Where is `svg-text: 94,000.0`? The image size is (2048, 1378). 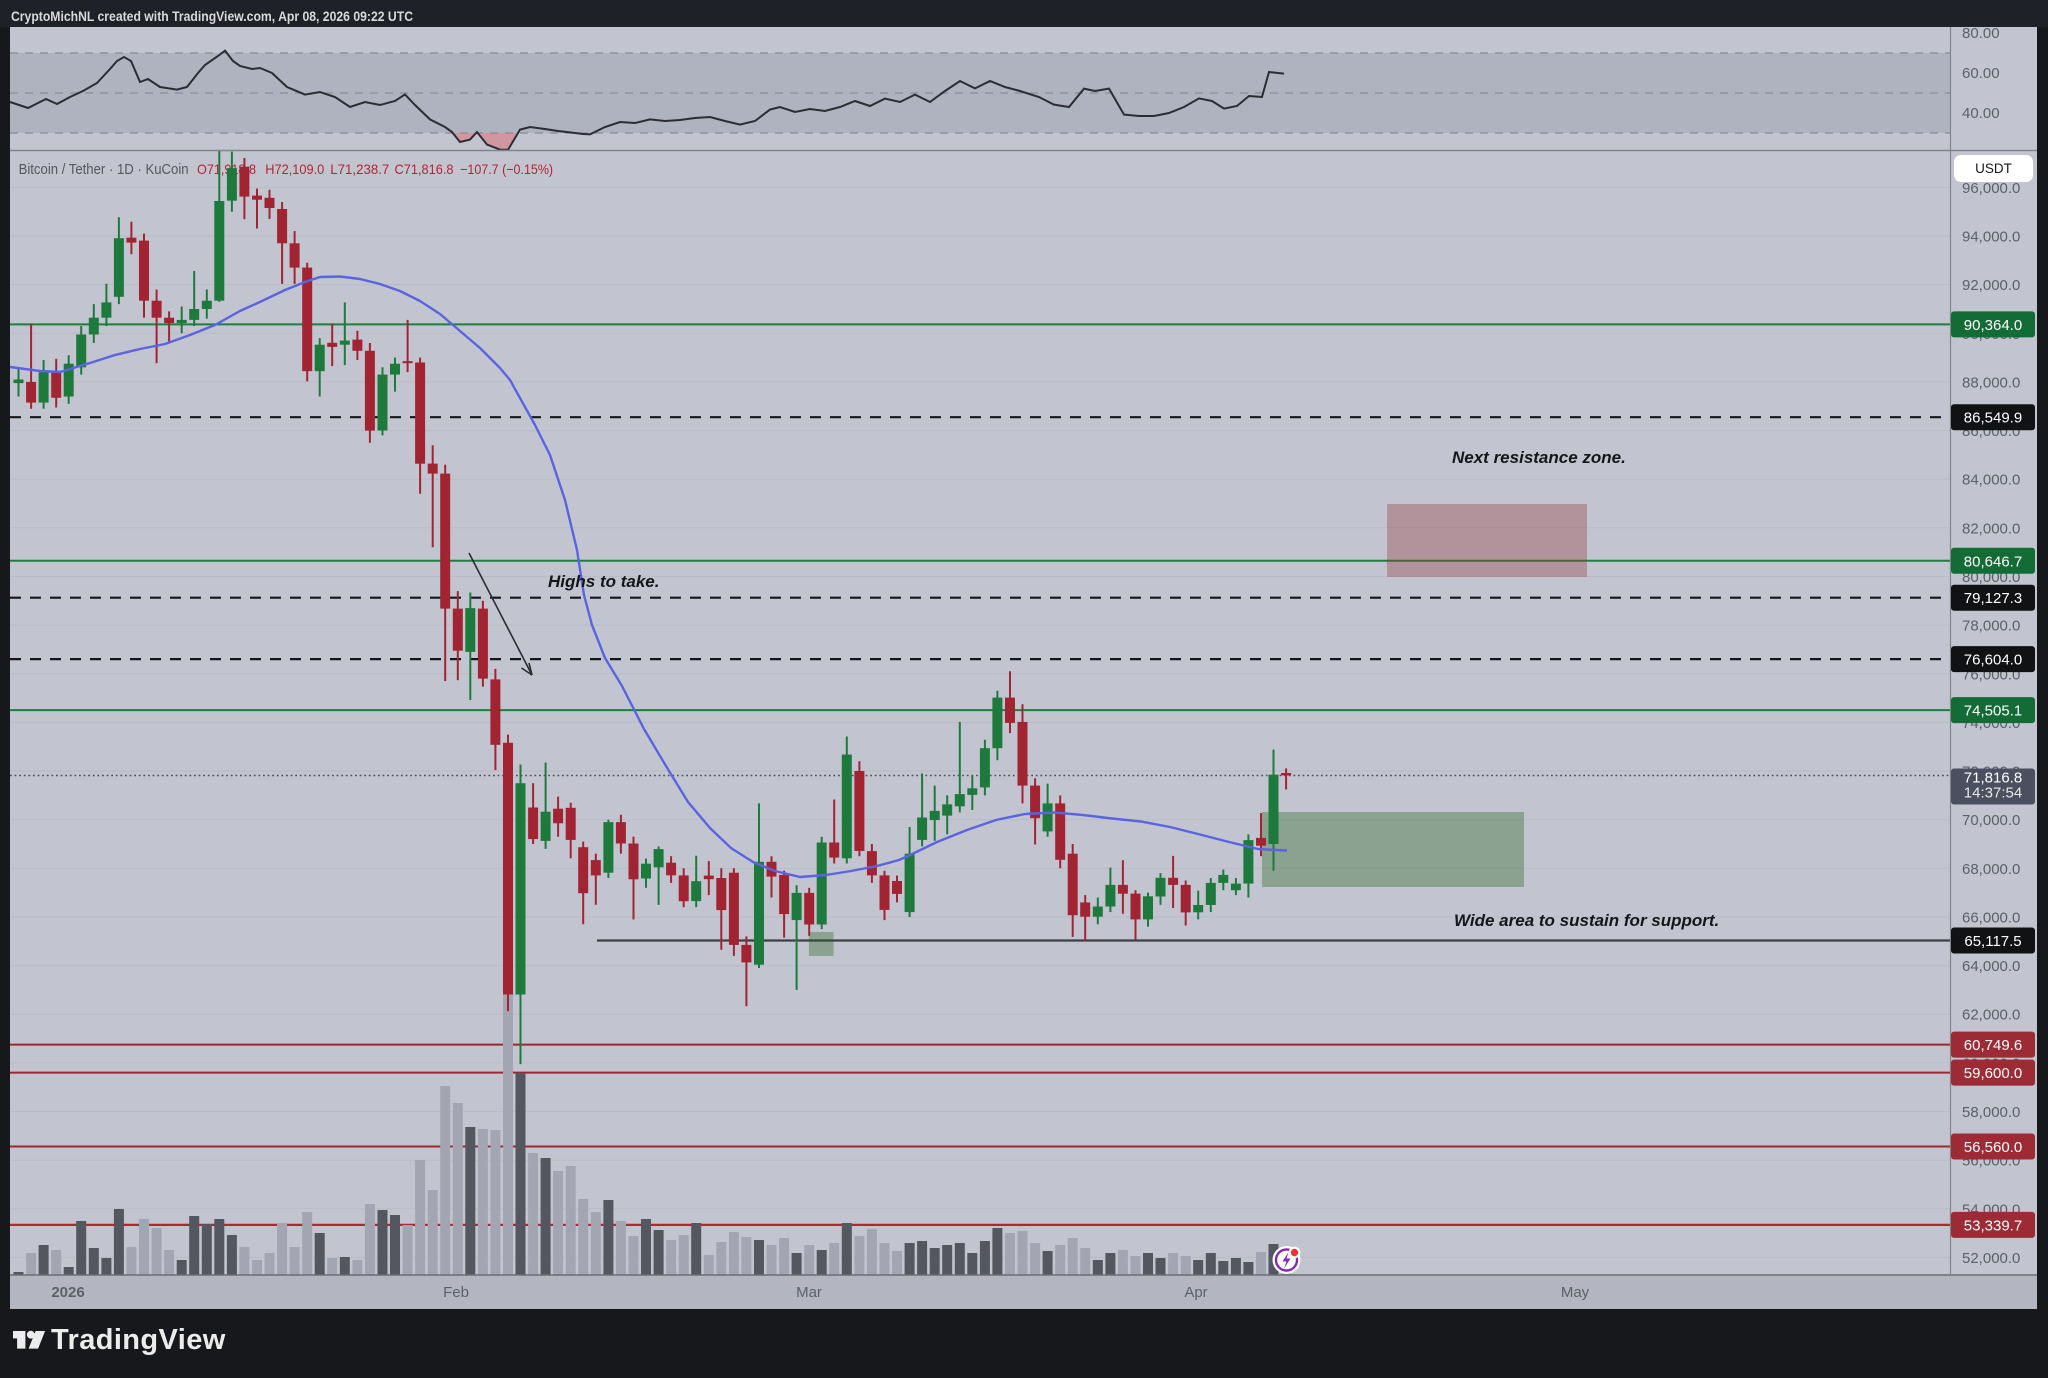 svg-text: 94,000.0 is located at coordinates (1991, 237).